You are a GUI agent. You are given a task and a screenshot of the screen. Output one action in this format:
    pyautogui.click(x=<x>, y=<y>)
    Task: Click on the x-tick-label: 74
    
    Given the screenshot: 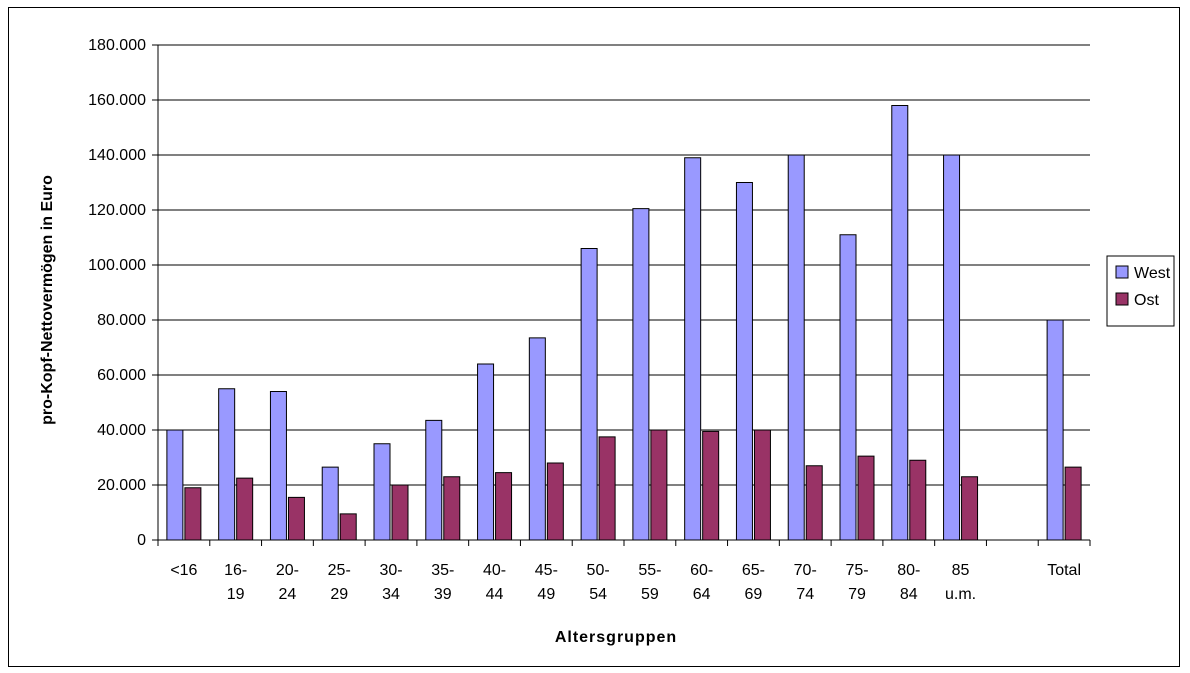 What is the action you would take?
    pyautogui.click(x=805, y=594)
    